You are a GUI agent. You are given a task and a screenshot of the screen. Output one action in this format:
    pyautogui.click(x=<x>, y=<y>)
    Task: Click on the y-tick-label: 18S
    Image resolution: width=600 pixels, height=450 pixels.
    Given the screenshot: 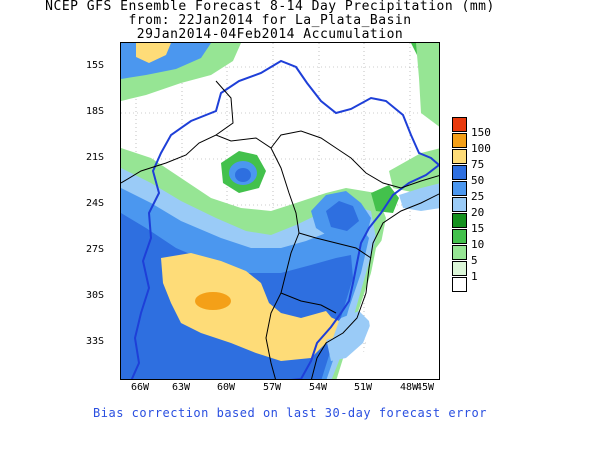 What is the action you would take?
    pyautogui.click(x=95, y=111)
    